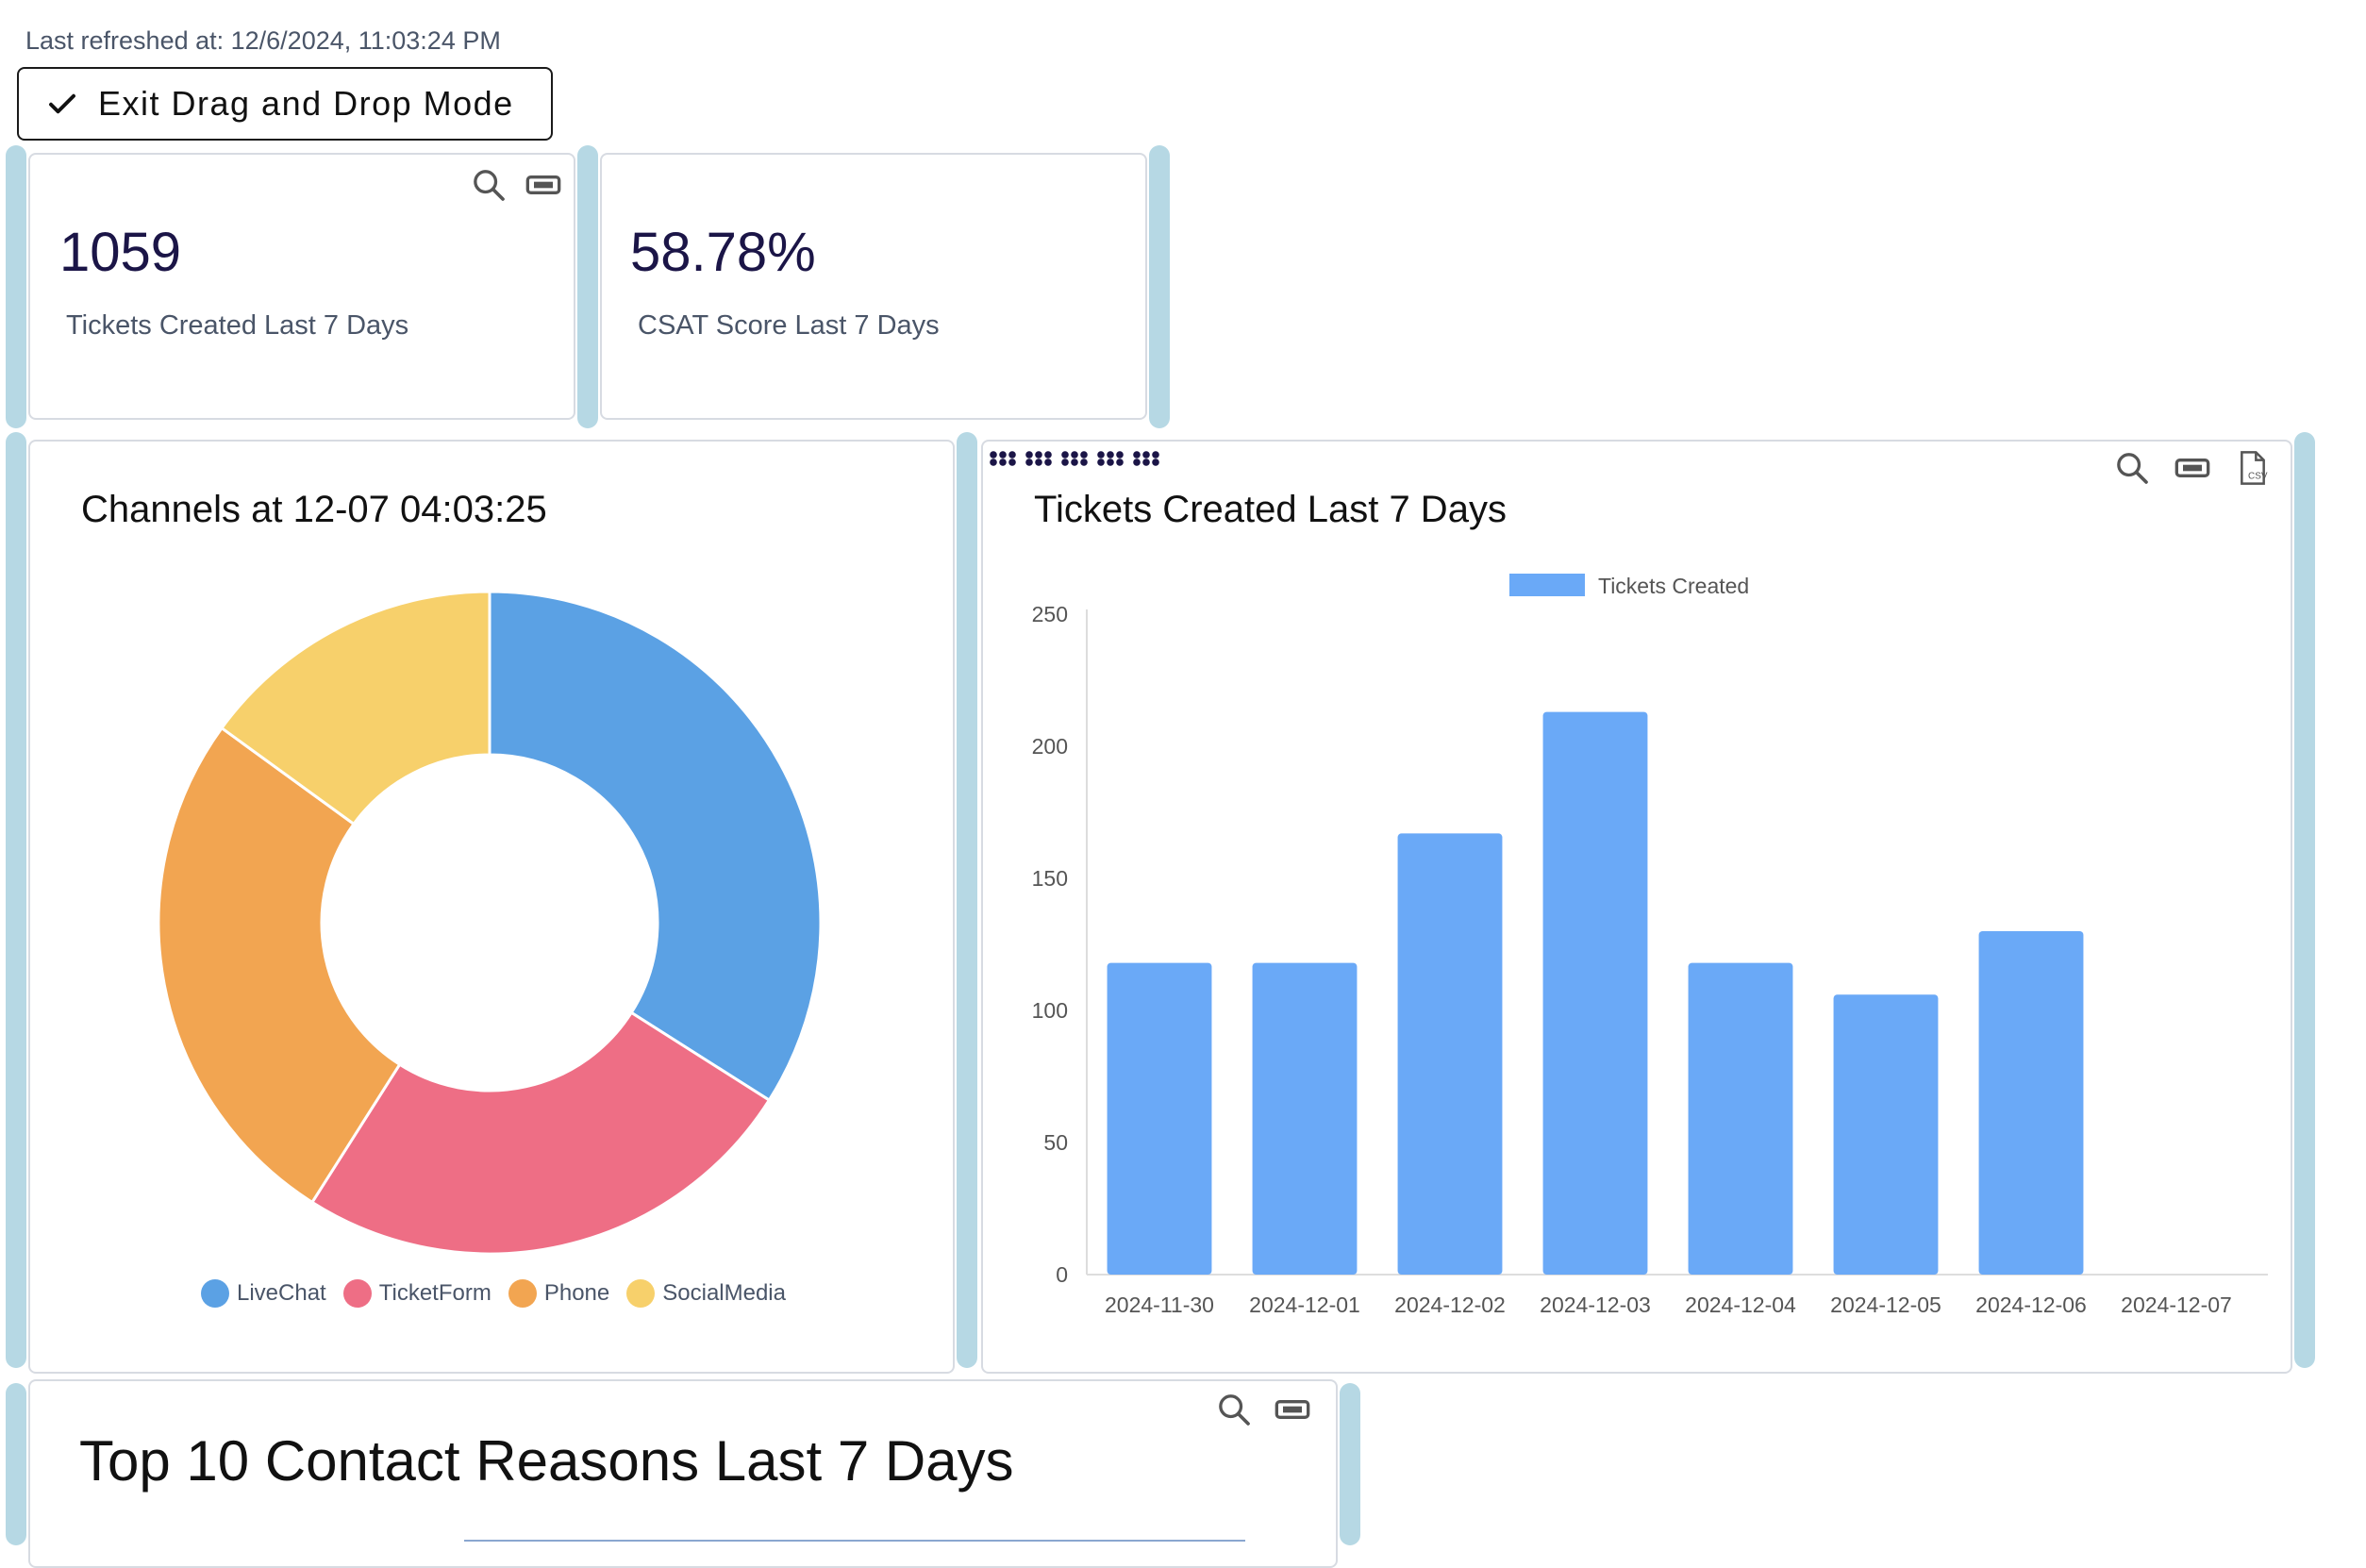  Describe the element at coordinates (789, 325) in the screenshot. I see `kpi-label: CSAT Score Last 7 Days` at that location.